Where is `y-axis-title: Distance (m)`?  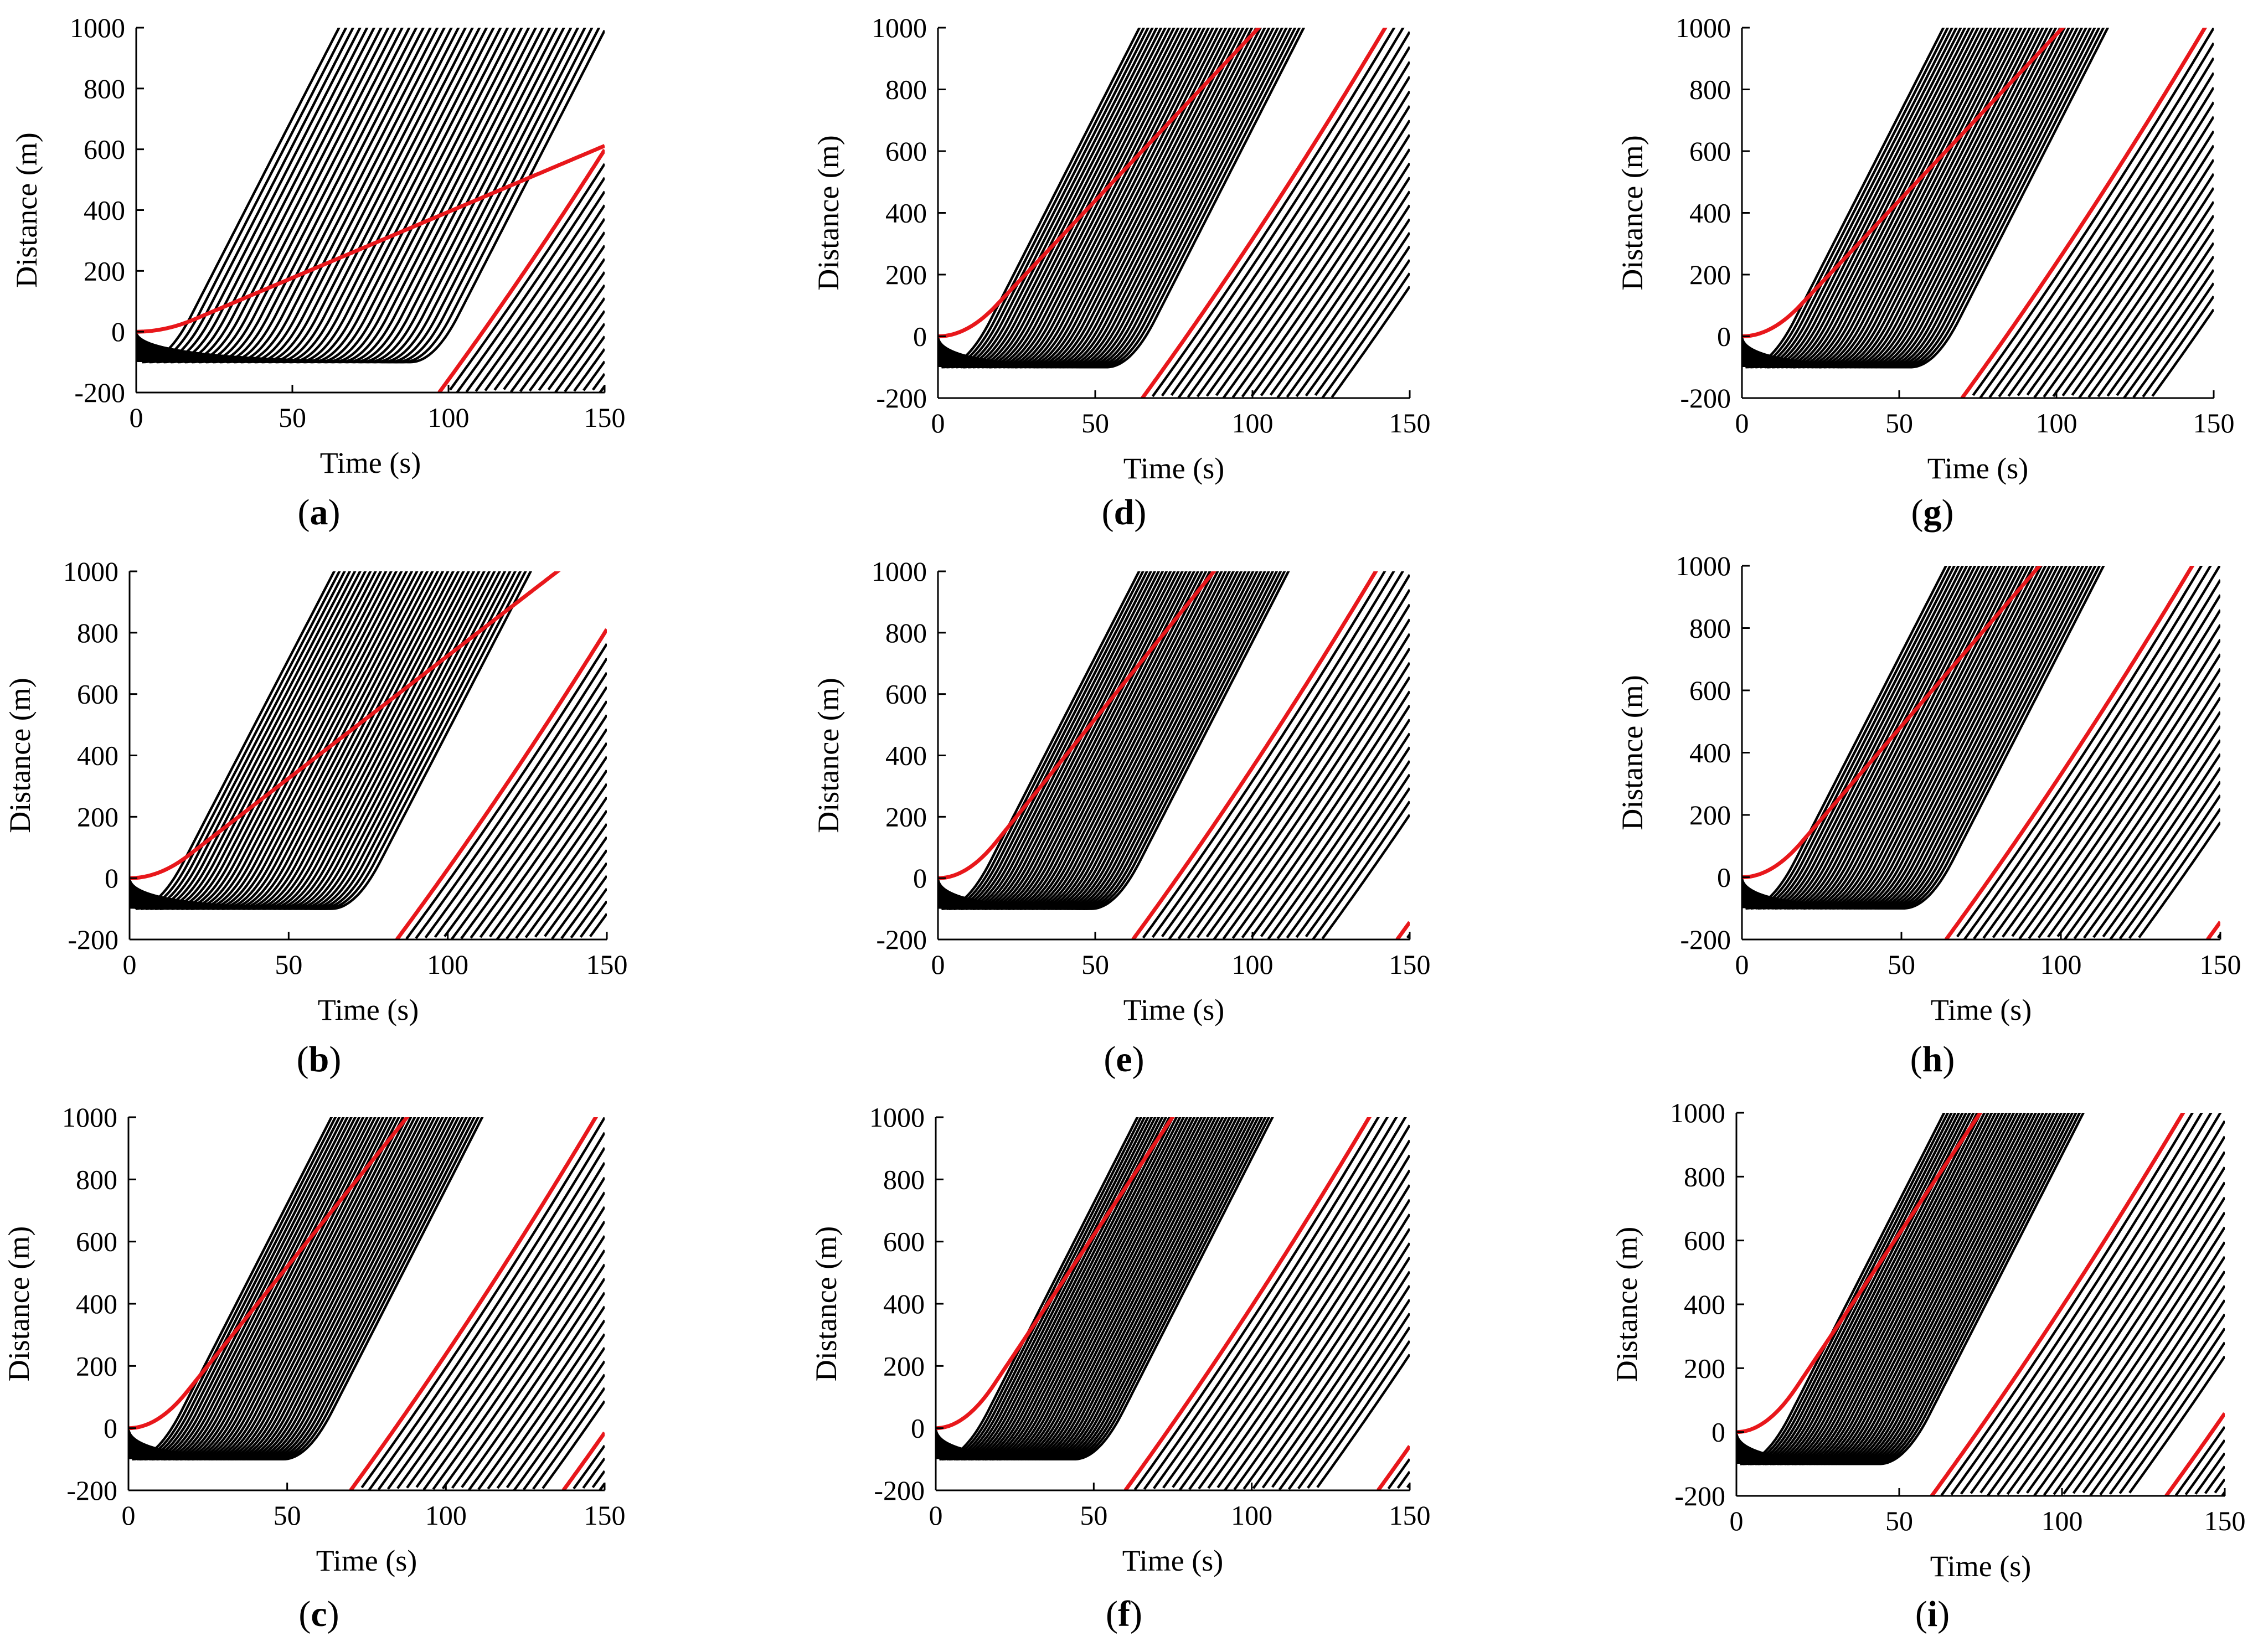
y-axis-title: Distance (m) is located at coordinates (826, 1304).